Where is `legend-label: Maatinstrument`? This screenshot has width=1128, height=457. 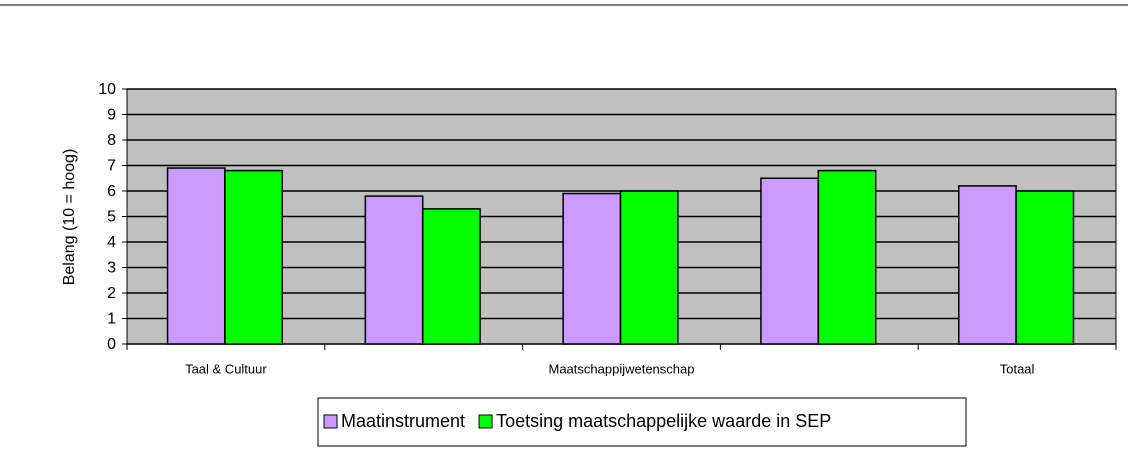
legend-label: Maatinstrument is located at coordinates (403, 421).